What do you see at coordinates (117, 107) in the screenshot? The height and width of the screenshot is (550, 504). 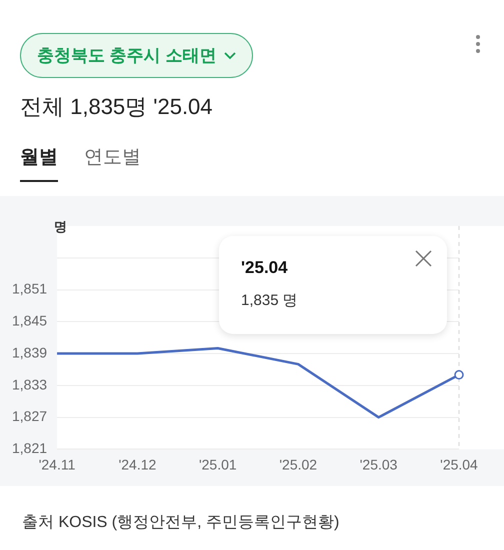 I see `chart-subtitle: 전체 1,835명 '25.04` at bounding box center [117, 107].